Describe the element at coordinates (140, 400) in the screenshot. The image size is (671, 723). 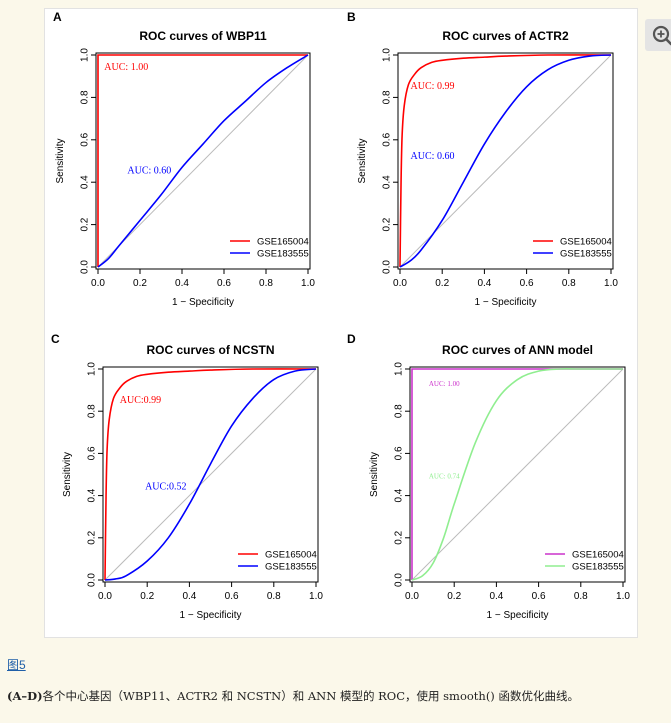
I see `auc-label: AUC:0.99` at that location.